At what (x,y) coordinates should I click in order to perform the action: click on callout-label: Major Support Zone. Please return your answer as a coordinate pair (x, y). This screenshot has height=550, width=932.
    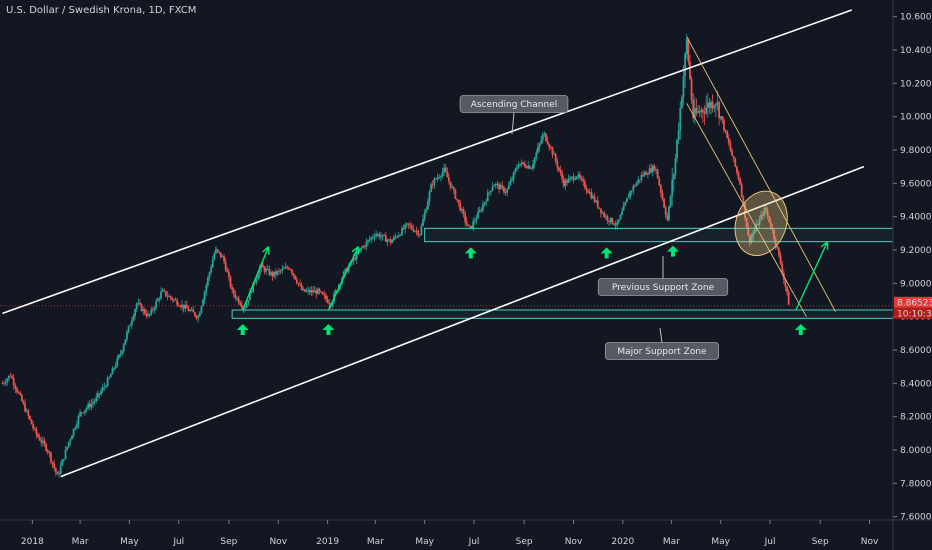
    Looking at the image, I should click on (662, 352).